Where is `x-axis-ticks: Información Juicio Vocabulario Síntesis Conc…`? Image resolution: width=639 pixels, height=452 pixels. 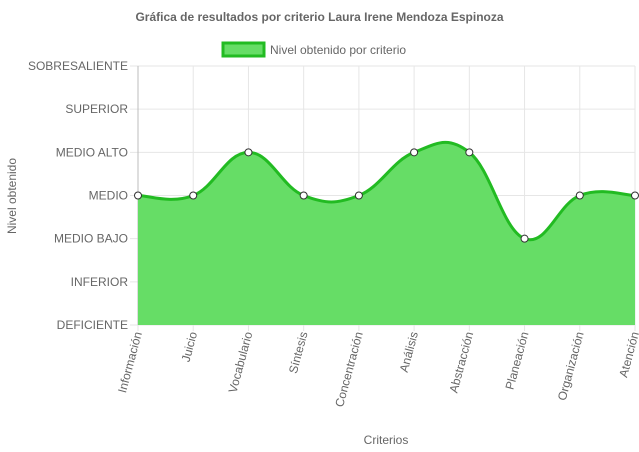
x-axis-ticks: Información Juicio Vocabulario Síntesis Conc… is located at coordinates (377, 369).